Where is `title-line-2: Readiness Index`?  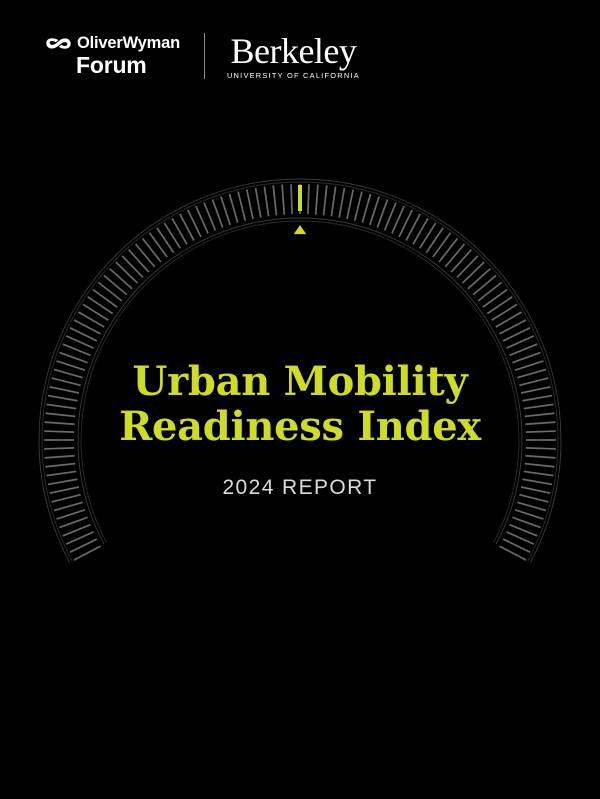 title-line-2: Readiness Index is located at coordinates (300, 426).